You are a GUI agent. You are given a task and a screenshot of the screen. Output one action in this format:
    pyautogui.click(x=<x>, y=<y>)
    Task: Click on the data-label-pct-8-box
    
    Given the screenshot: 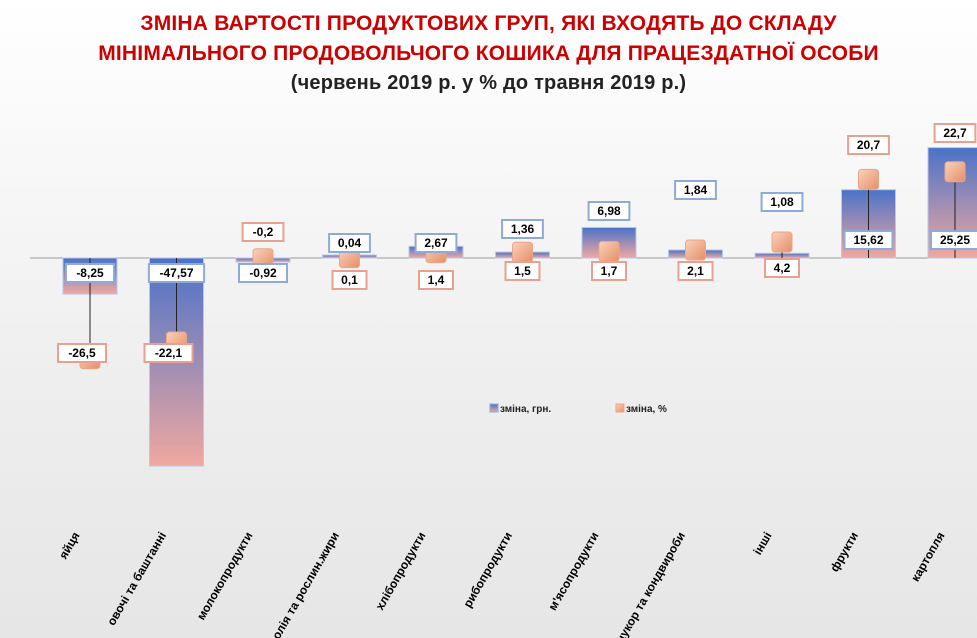 What is the action you would take?
    pyautogui.click(x=782, y=268)
    